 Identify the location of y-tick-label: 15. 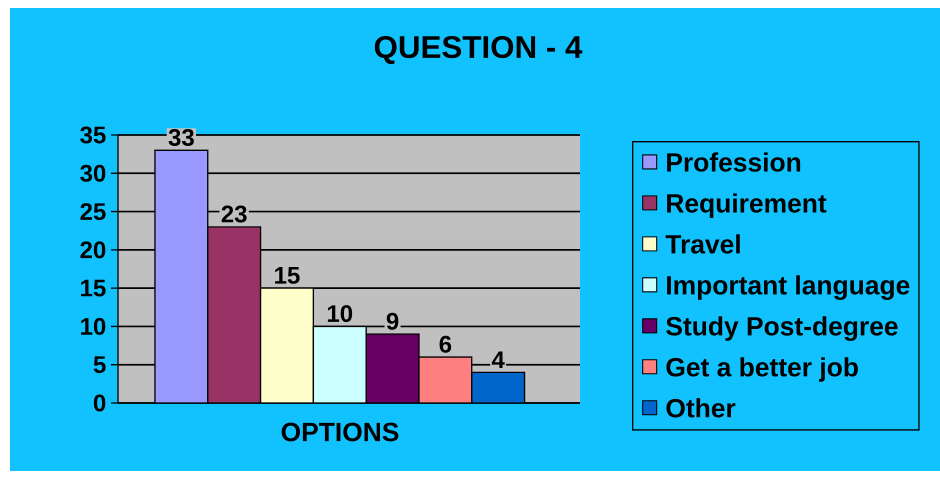
(93, 288).